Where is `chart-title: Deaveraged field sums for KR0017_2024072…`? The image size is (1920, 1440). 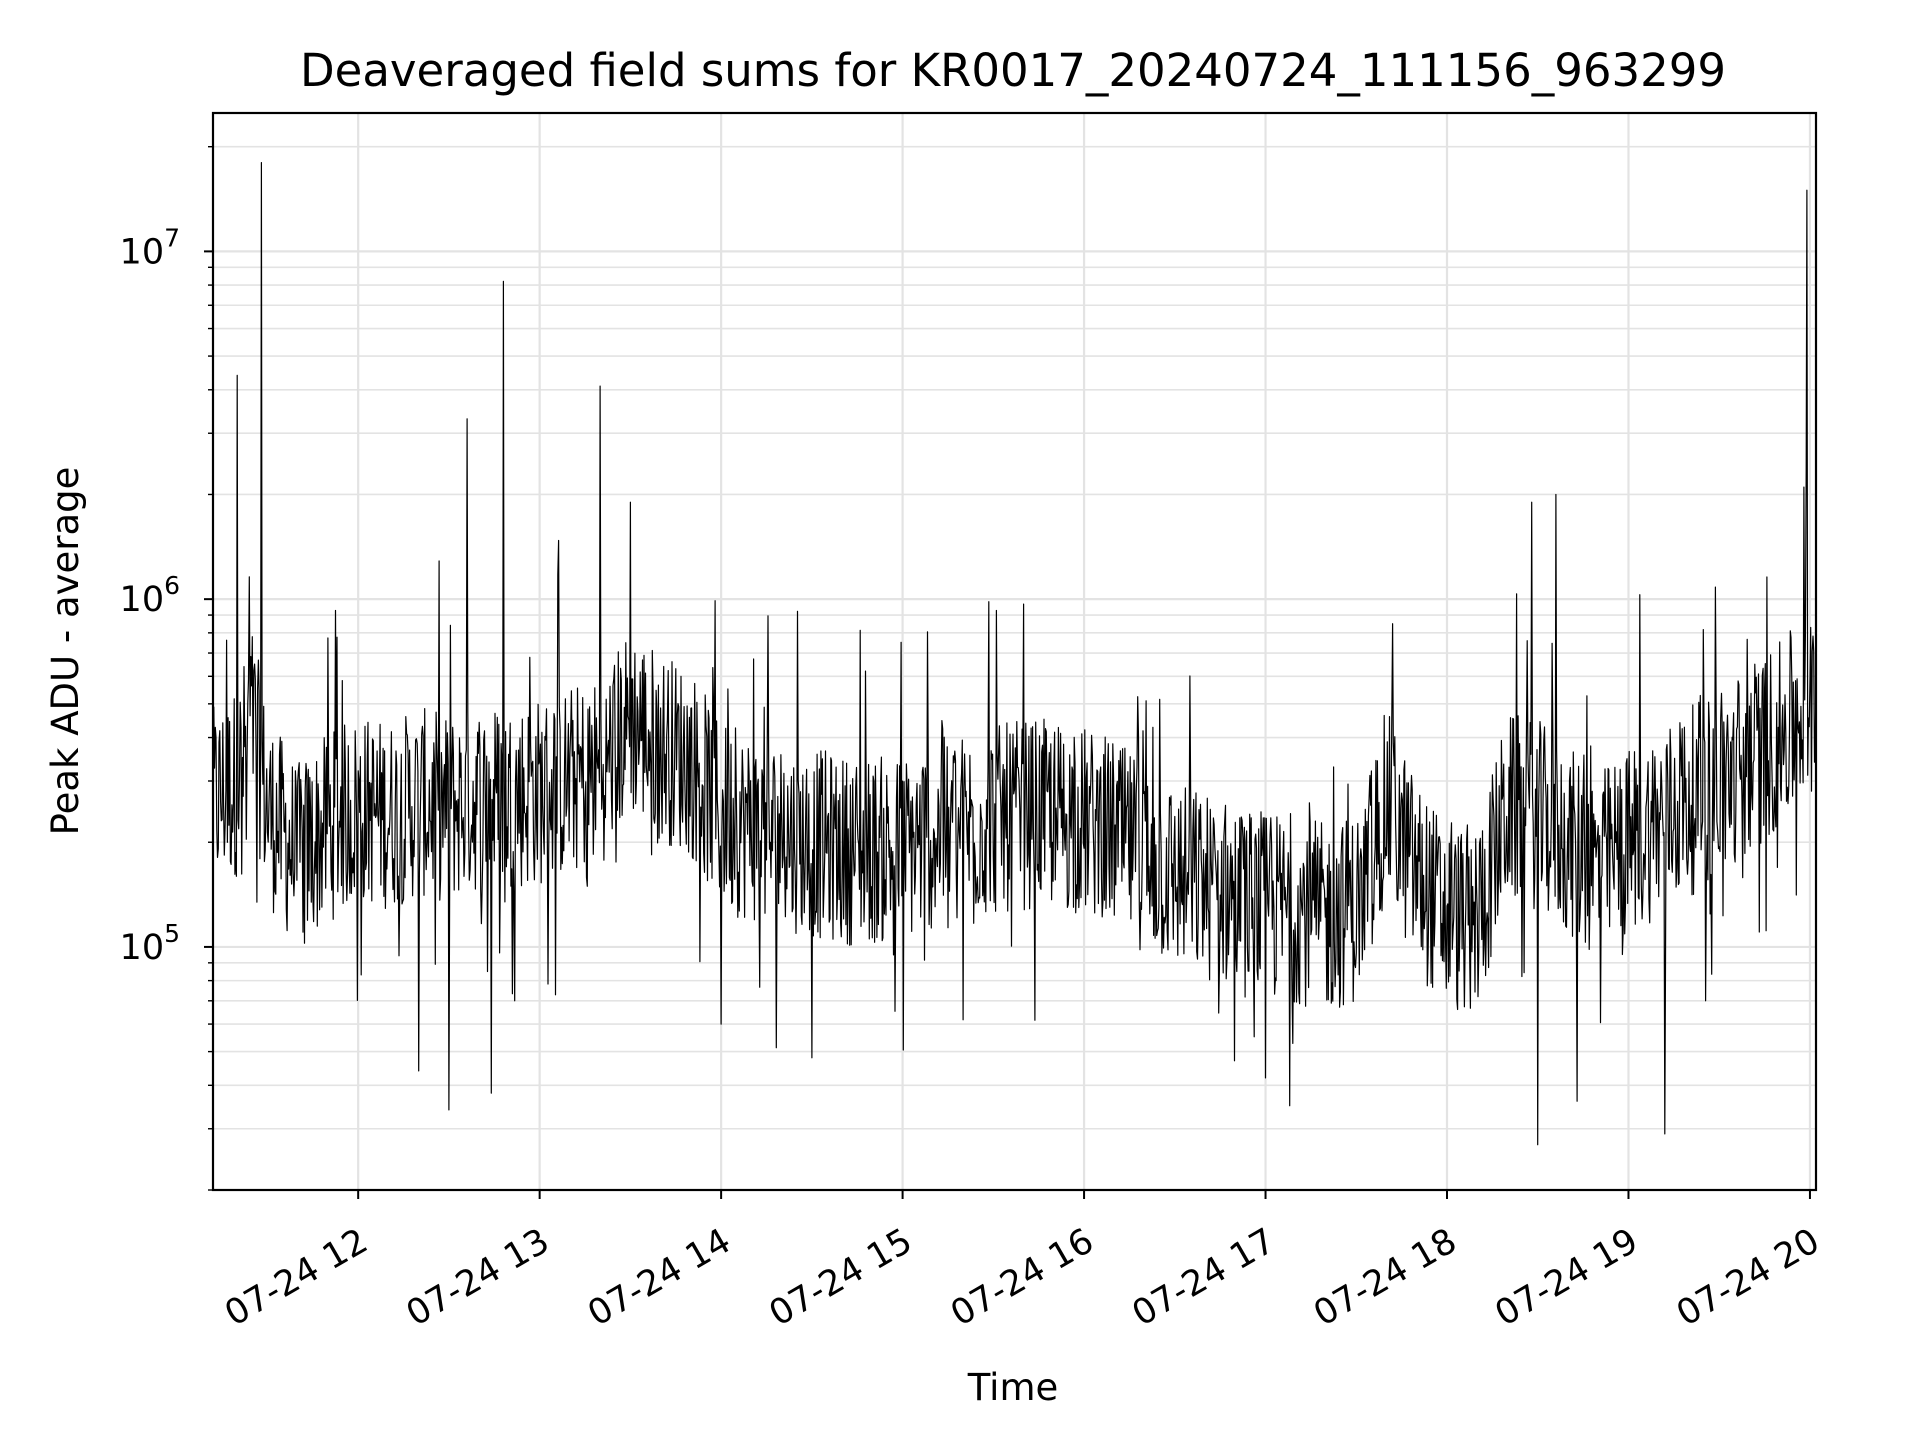 chart-title: Deaveraged field sums for KR0017_2024072… is located at coordinates (1013, 70).